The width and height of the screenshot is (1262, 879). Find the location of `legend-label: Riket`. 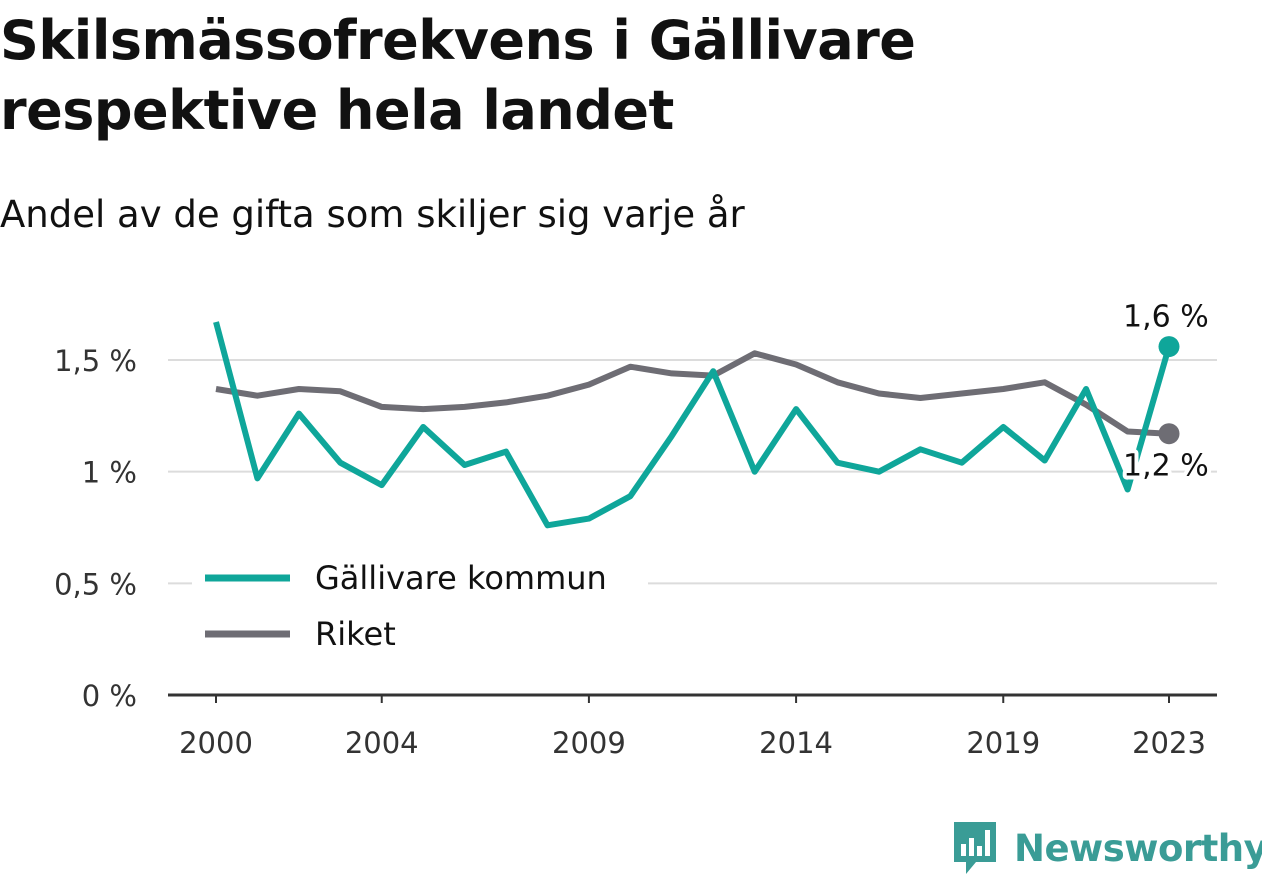

legend-label: Riket is located at coordinates (355, 634).